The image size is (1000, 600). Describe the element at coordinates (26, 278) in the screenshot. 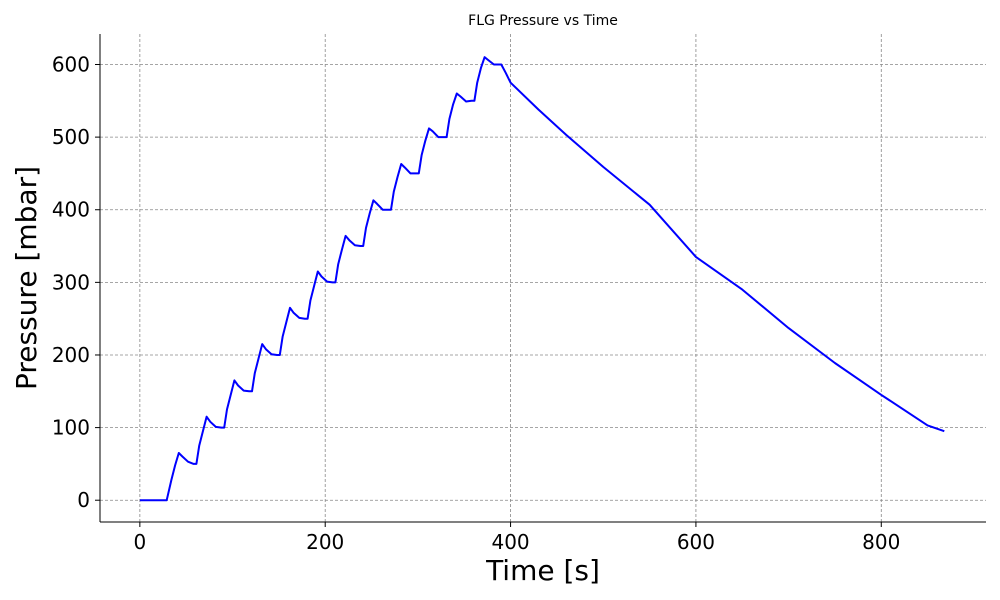

I see `y-axis-label: Pressure [mbar]` at that location.